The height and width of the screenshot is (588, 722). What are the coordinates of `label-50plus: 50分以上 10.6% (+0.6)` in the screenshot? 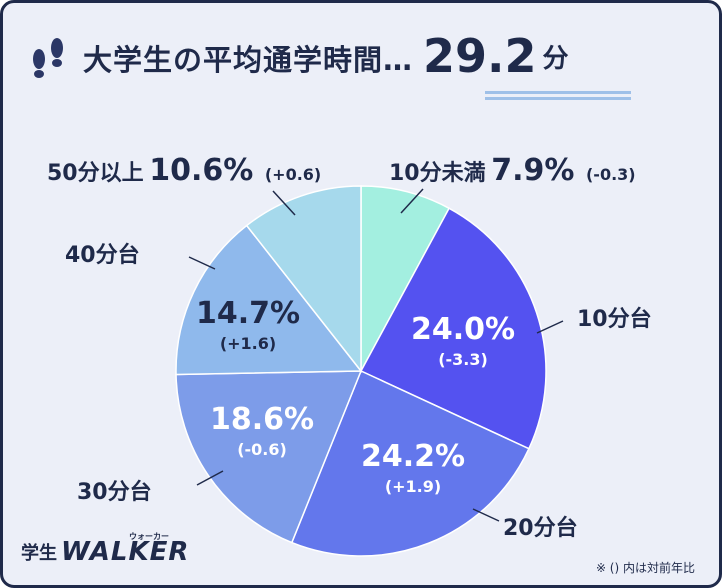 It's located at (184, 170).